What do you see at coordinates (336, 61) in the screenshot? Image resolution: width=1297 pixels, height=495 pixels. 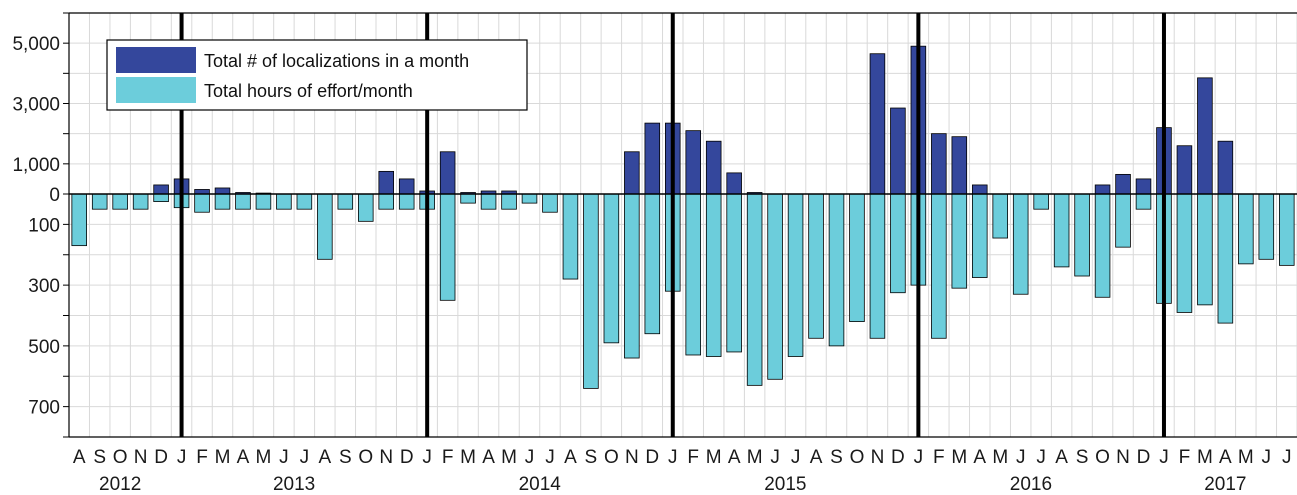 I see `legend-label-localizations: Total # of localizations in a month` at bounding box center [336, 61].